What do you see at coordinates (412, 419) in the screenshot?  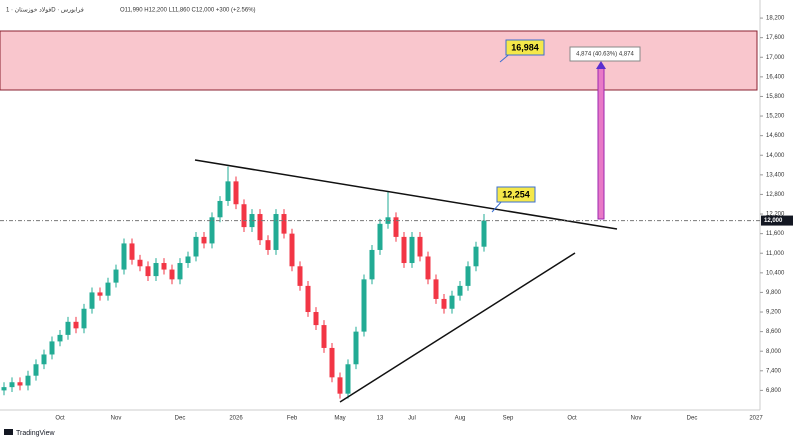 I see `x-tick-label: Jul` at bounding box center [412, 419].